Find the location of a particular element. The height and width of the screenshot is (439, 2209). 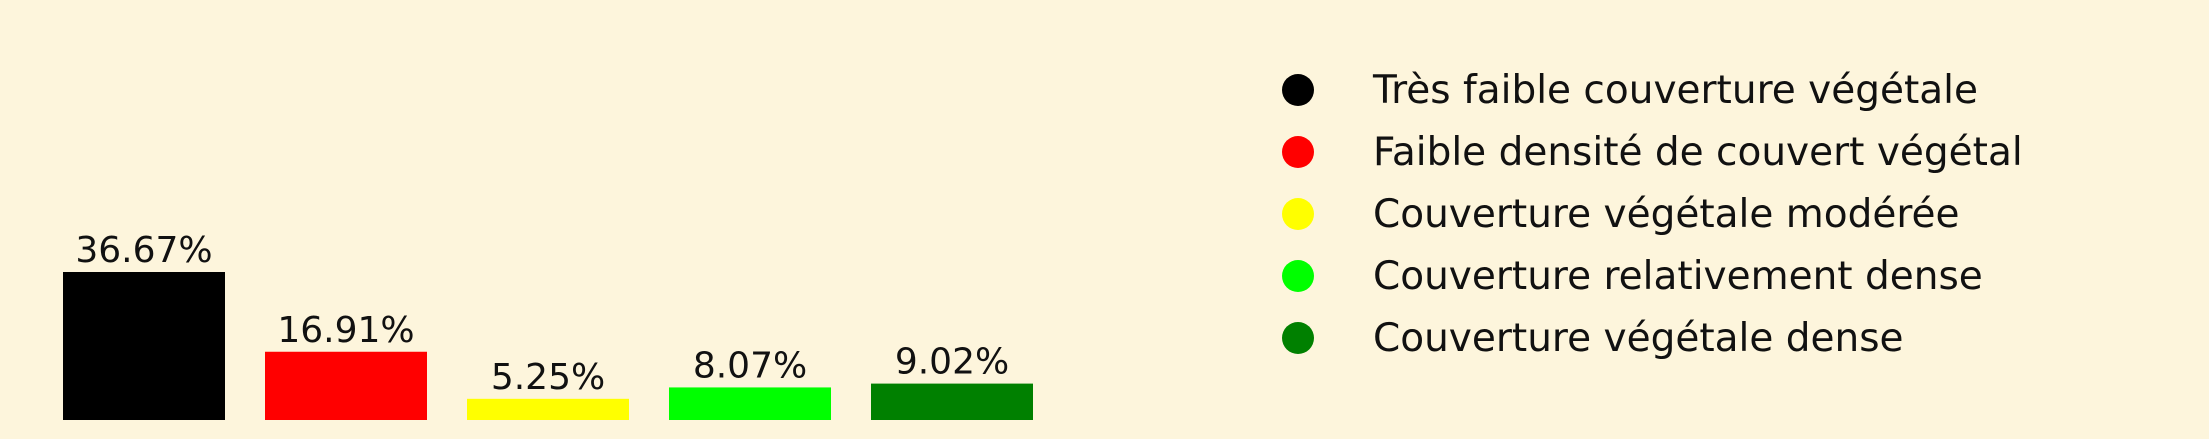

legend-item-3: Couverture végétale modérée is located at coordinates (1621, 214).